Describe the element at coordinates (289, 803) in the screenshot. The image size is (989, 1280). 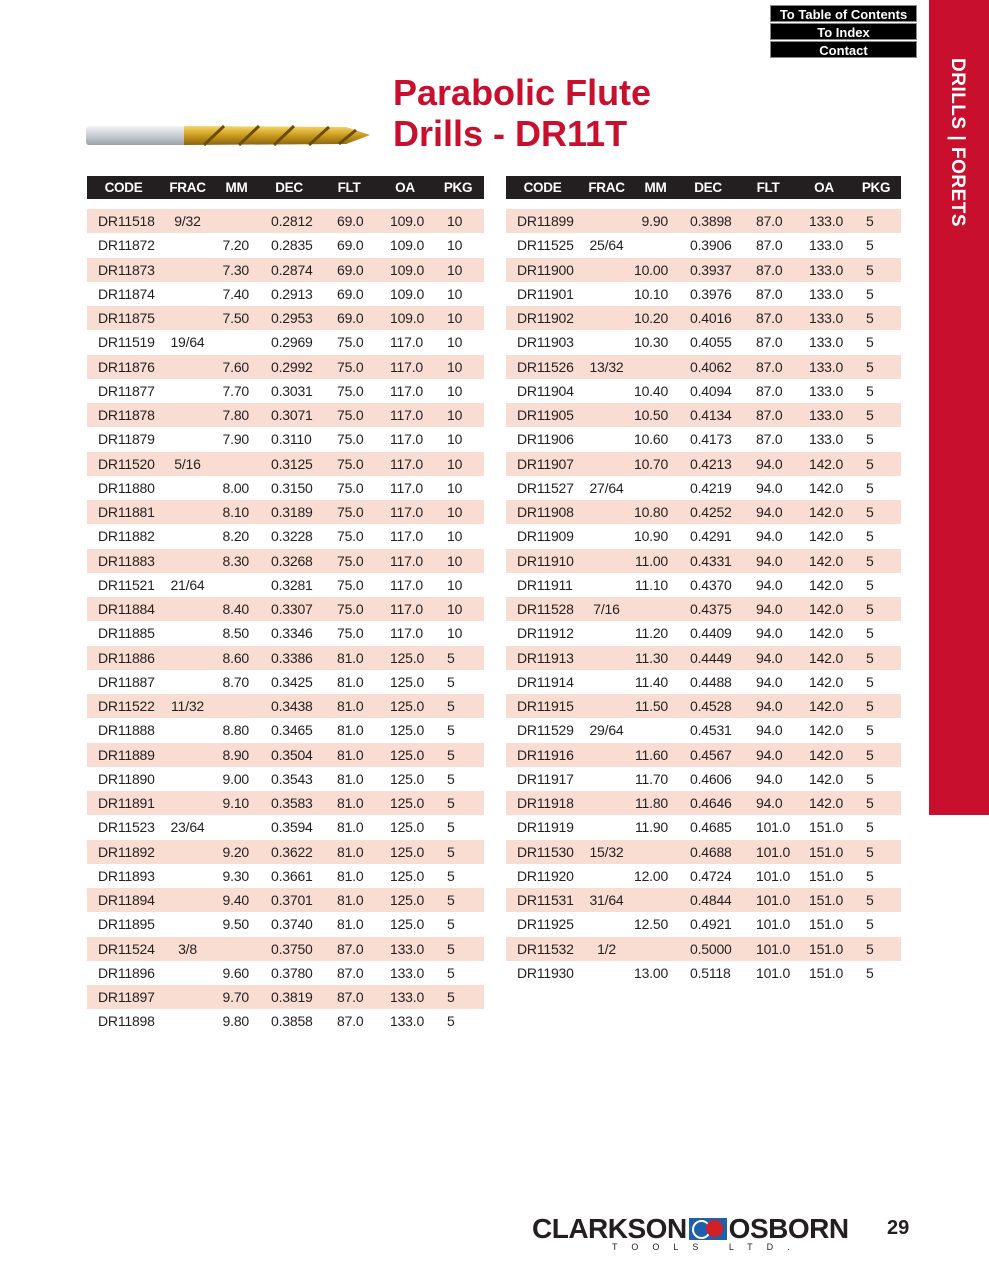
I see `cell-dec: 0.3583` at that location.